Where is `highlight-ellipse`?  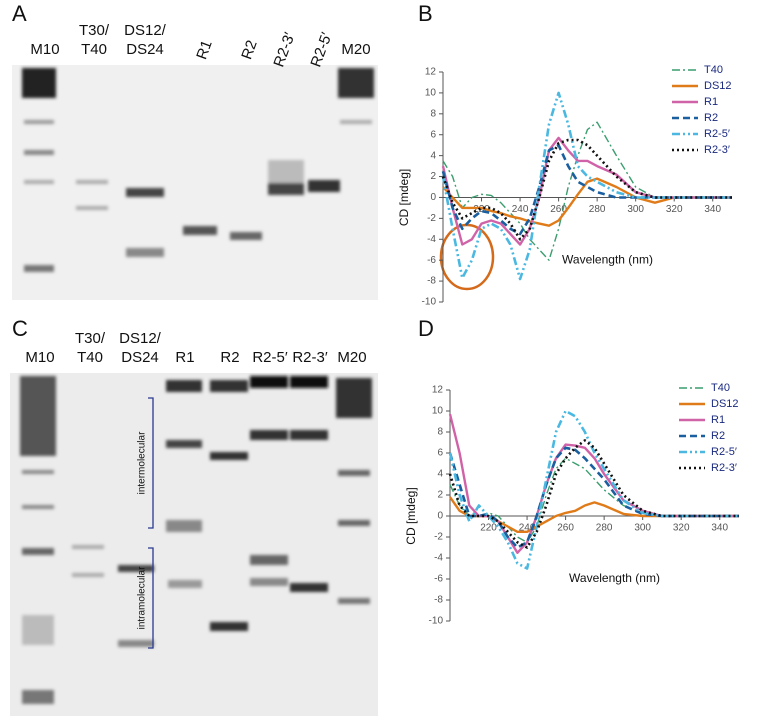
highlight-ellipse is located at coordinates (467, 257).